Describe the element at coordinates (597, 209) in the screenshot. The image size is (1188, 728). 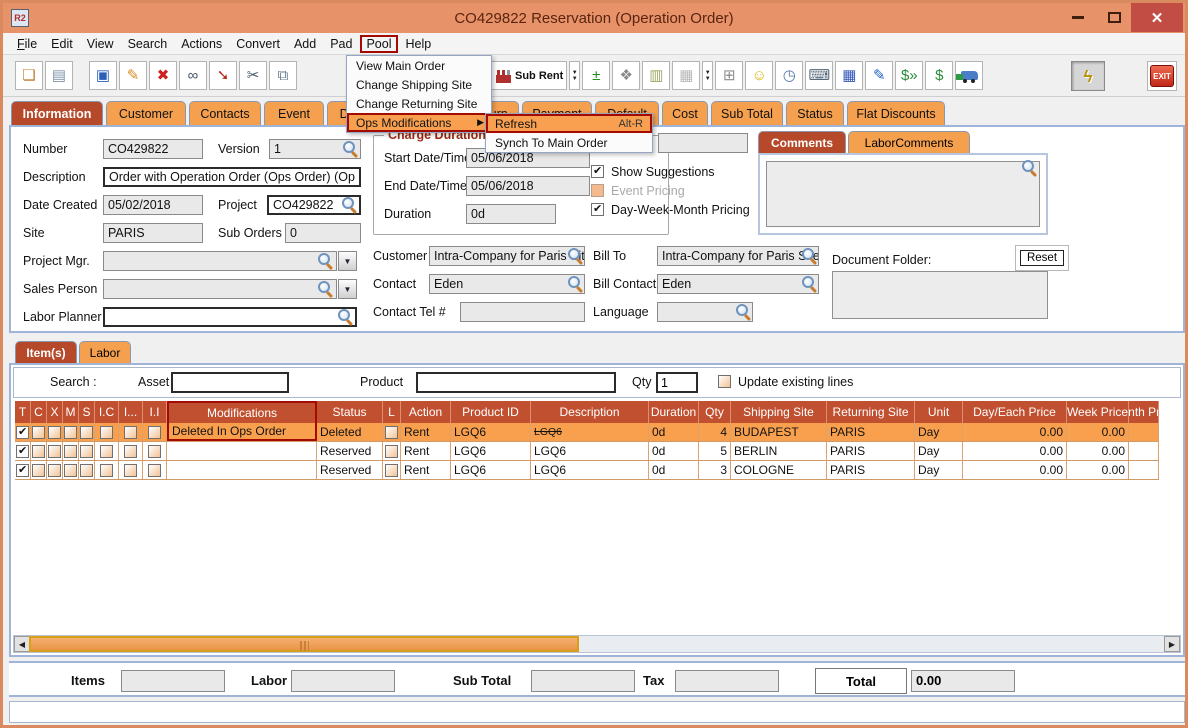
I see `dwm-pricing-checkbox` at that location.